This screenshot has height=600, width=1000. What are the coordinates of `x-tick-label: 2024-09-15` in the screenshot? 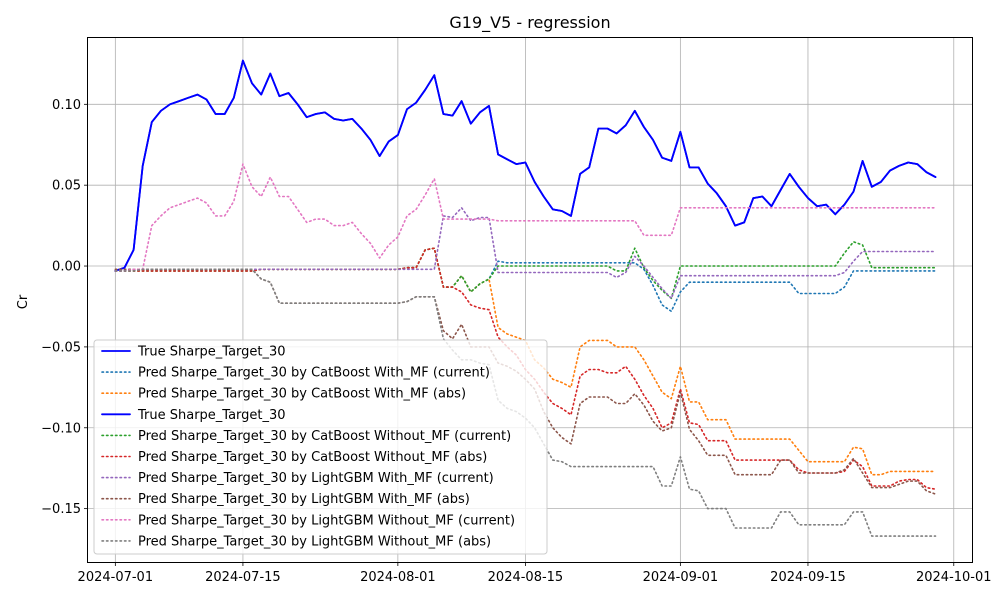 It's located at (808, 577).